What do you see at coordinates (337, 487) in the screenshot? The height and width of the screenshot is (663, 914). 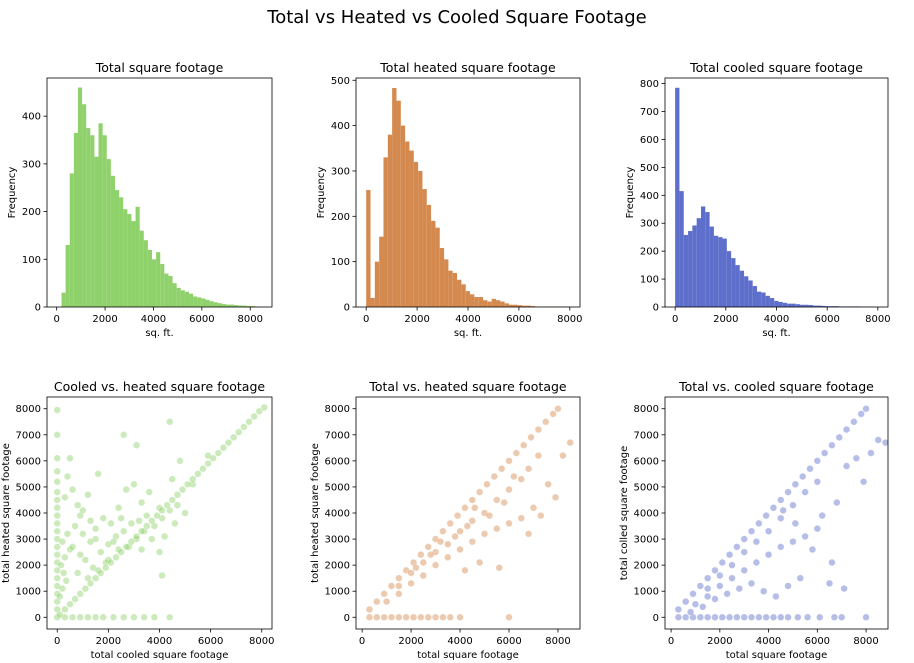 I see `y-tick-label: 5000` at bounding box center [337, 487].